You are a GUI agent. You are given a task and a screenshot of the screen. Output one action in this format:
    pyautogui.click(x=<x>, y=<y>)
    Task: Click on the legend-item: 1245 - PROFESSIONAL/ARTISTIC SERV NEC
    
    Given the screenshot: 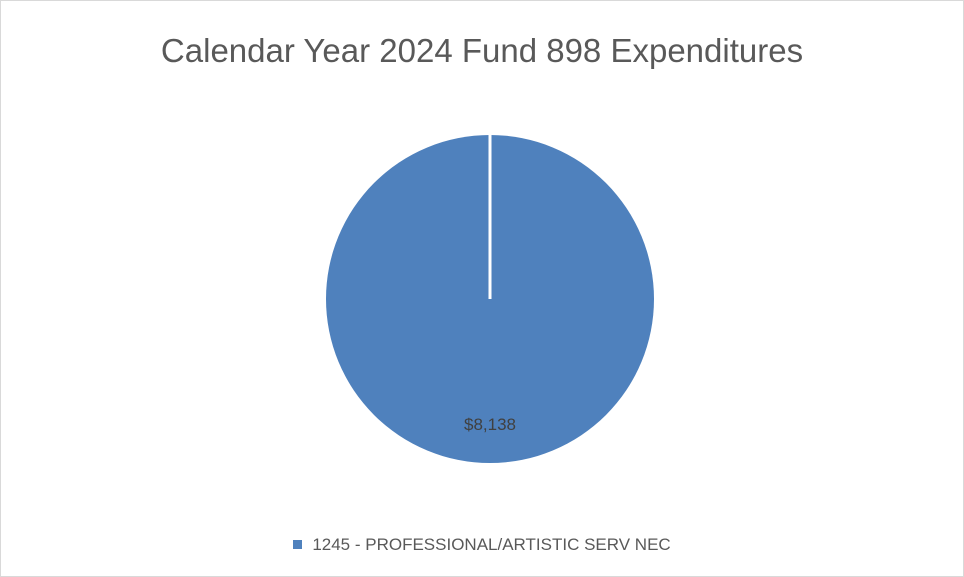 What is the action you would take?
    pyautogui.click(x=482, y=545)
    